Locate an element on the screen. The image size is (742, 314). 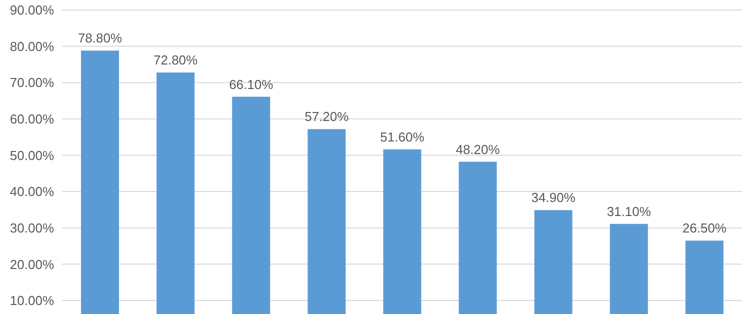
y-tick-label: 90.00% is located at coordinates (32, 10).